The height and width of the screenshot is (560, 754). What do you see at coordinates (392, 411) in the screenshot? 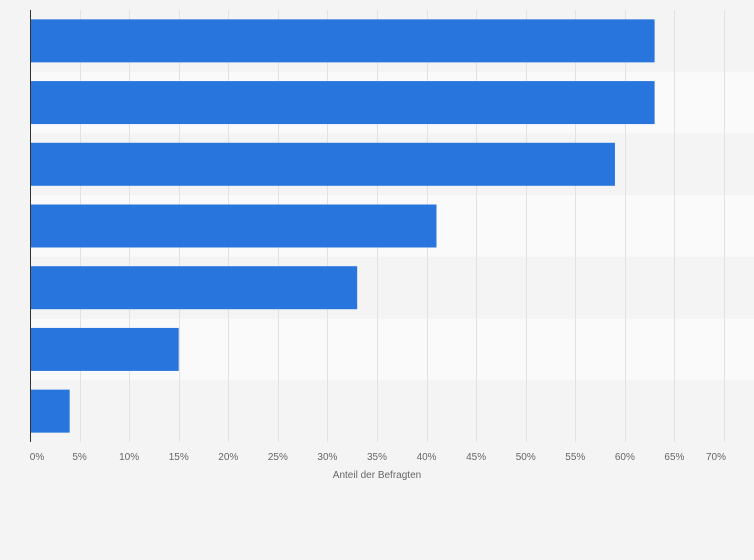
I see `row-band` at bounding box center [392, 411].